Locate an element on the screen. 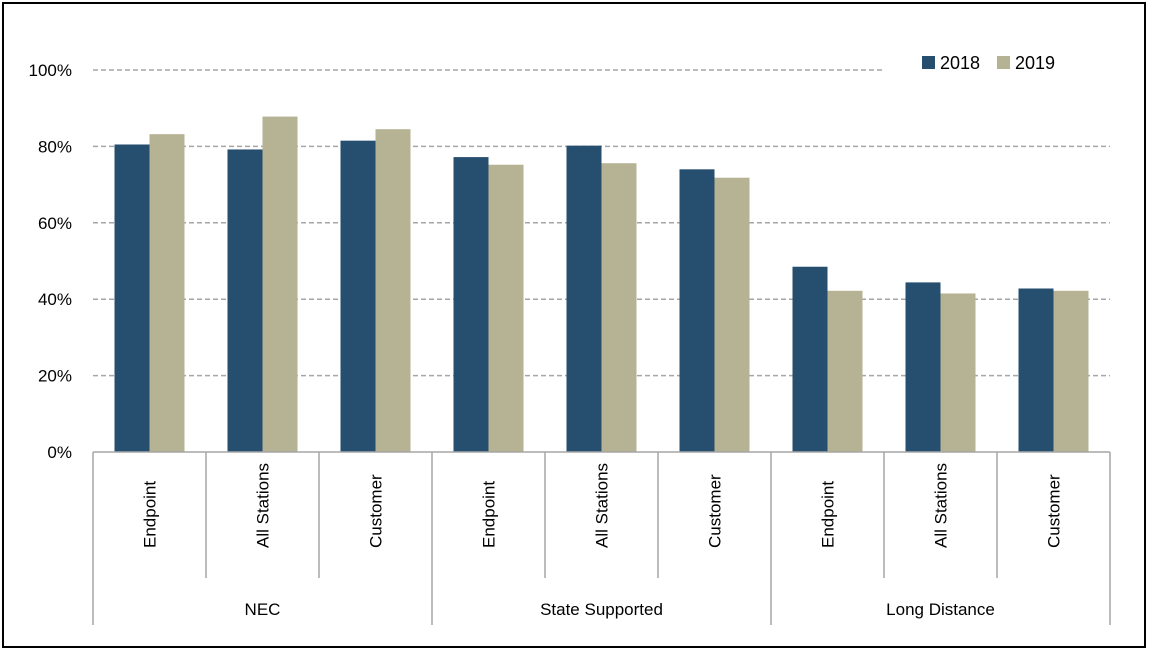 This screenshot has height=652, width=1150. legend-swatch-2018 is located at coordinates (928, 62).